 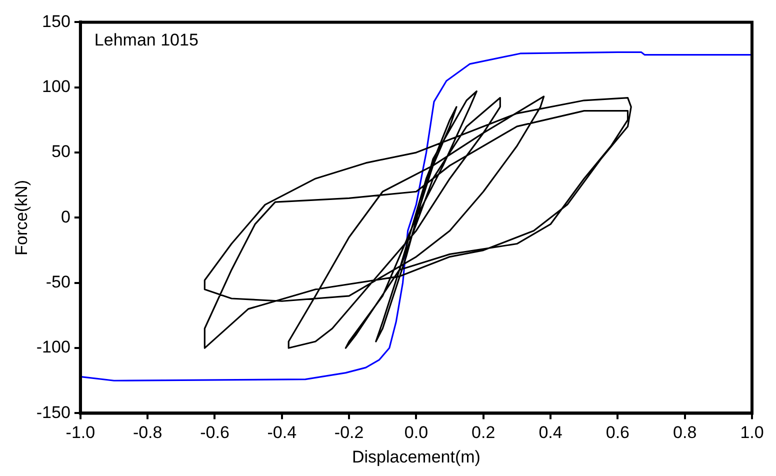 I want to click on x-tick-label: 1.0, so click(x=752, y=432).